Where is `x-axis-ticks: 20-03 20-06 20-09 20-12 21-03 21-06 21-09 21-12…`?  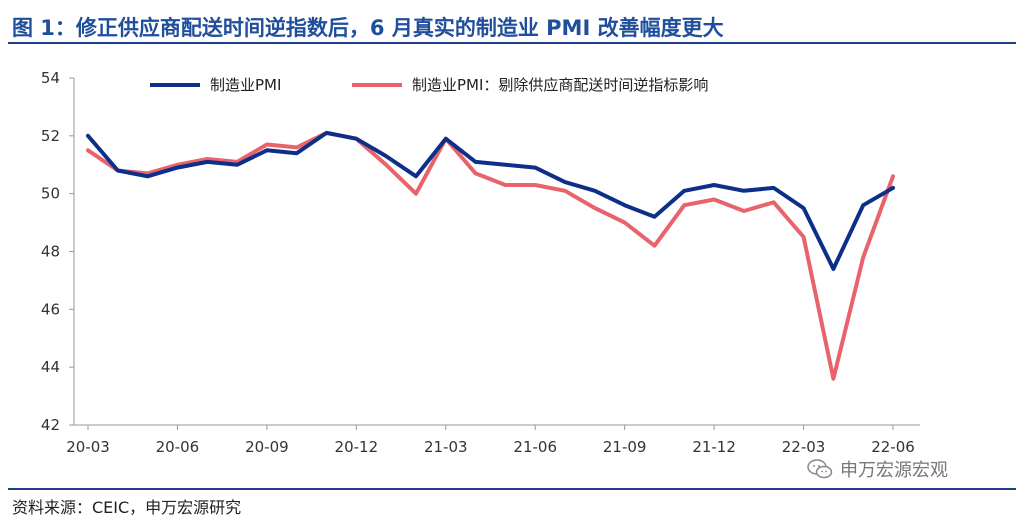 x-axis-ticks: 20-03 20-06 20-09 20-12 21-03 21-06 21-09 21-12… is located at coordinates (490, 440).